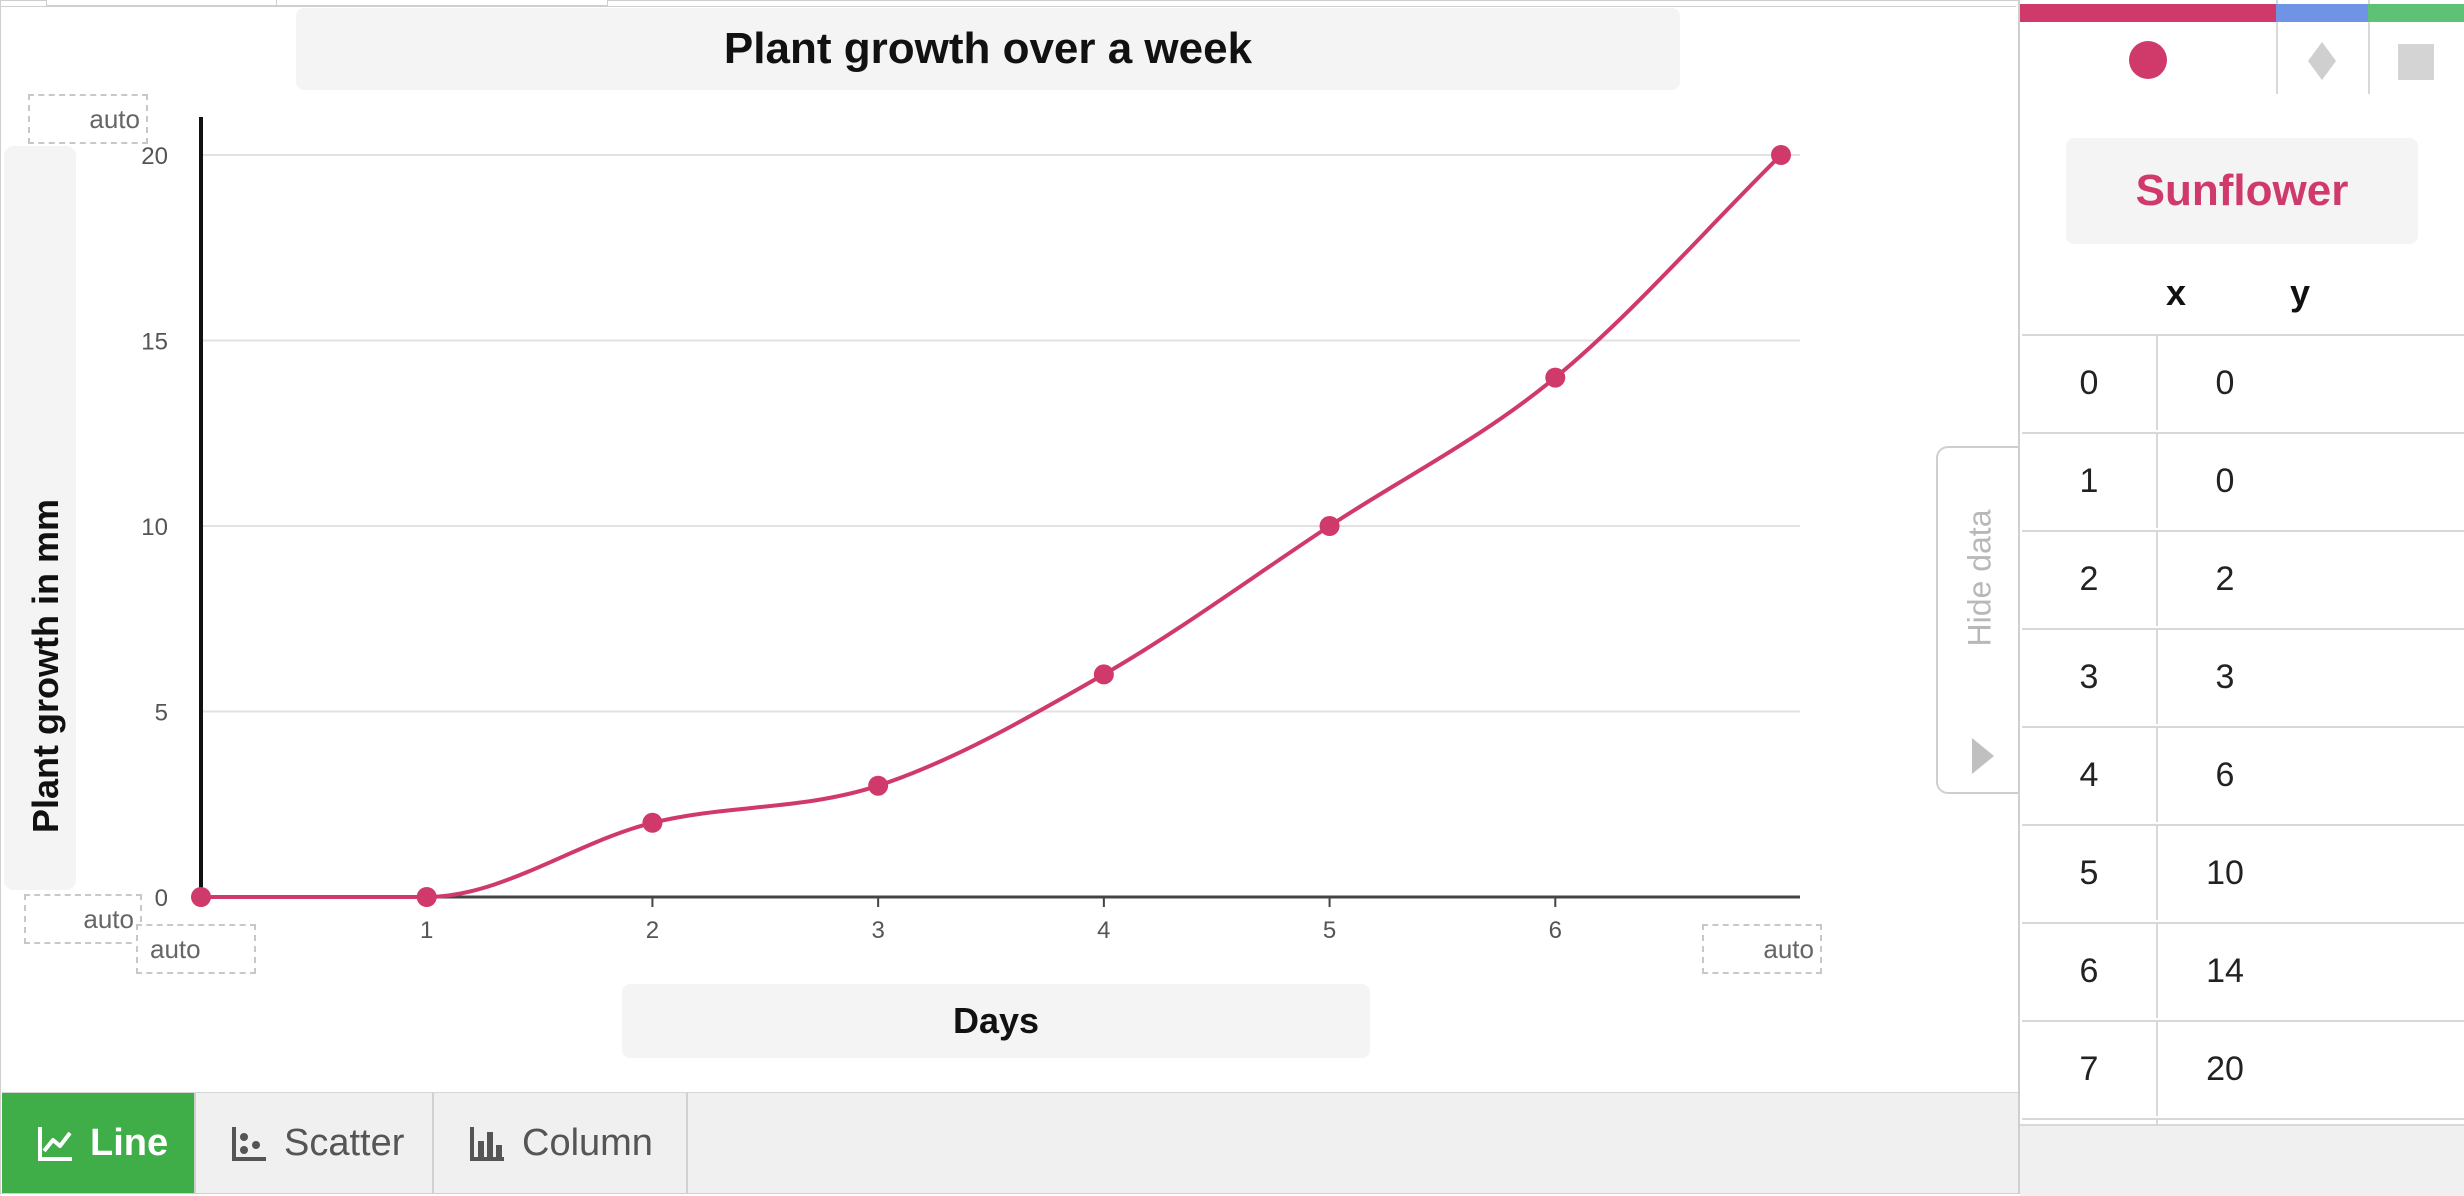 The image size is (2464, 1196). I want to click on cell-x: 6, so click(2090, 971).